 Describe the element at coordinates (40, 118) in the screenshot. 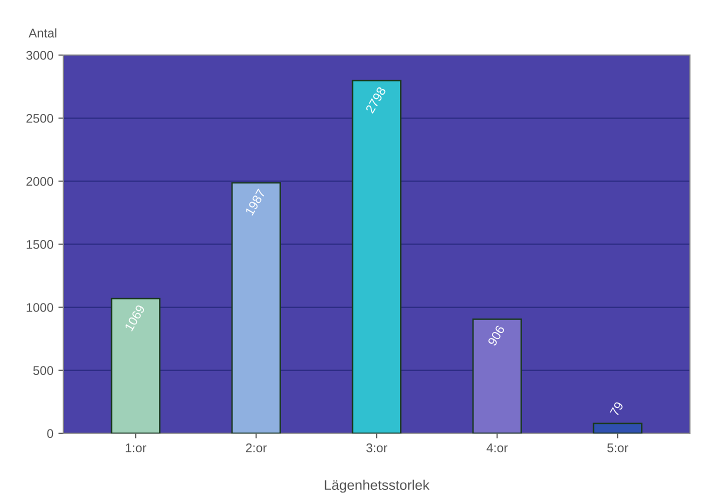

I see `y-tick-label: 2500` at that location.